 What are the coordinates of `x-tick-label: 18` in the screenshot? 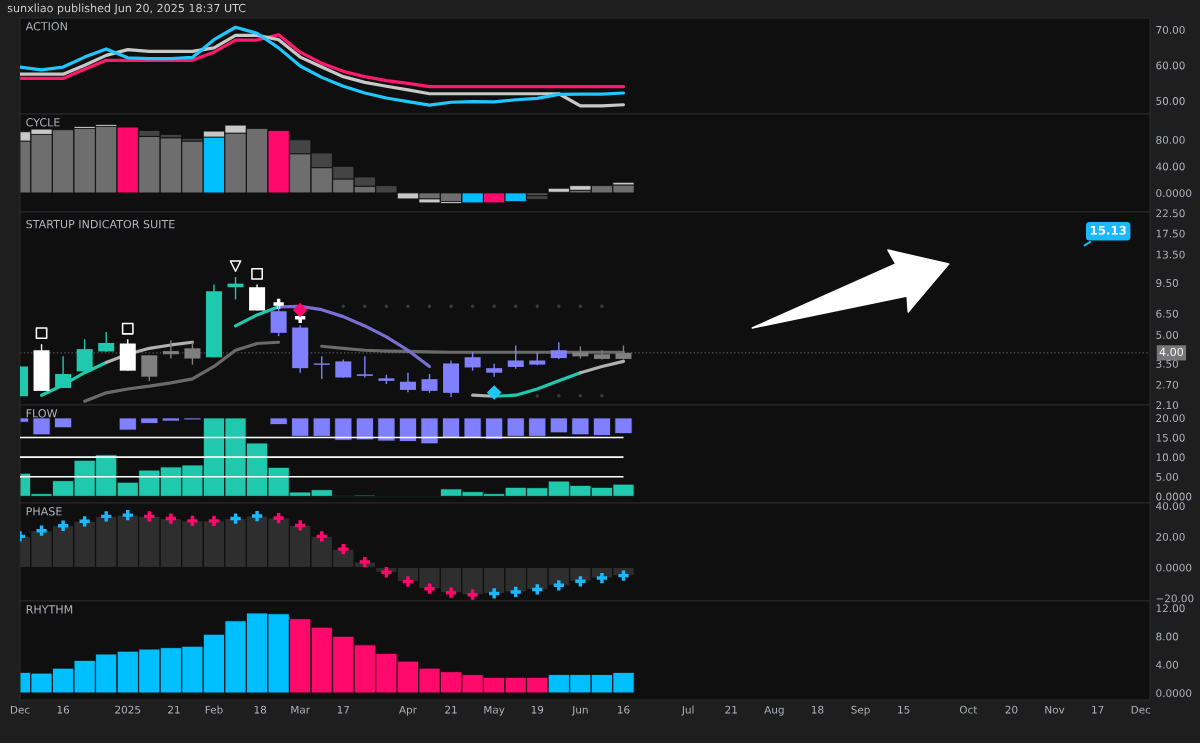 It's located at (260, 709).